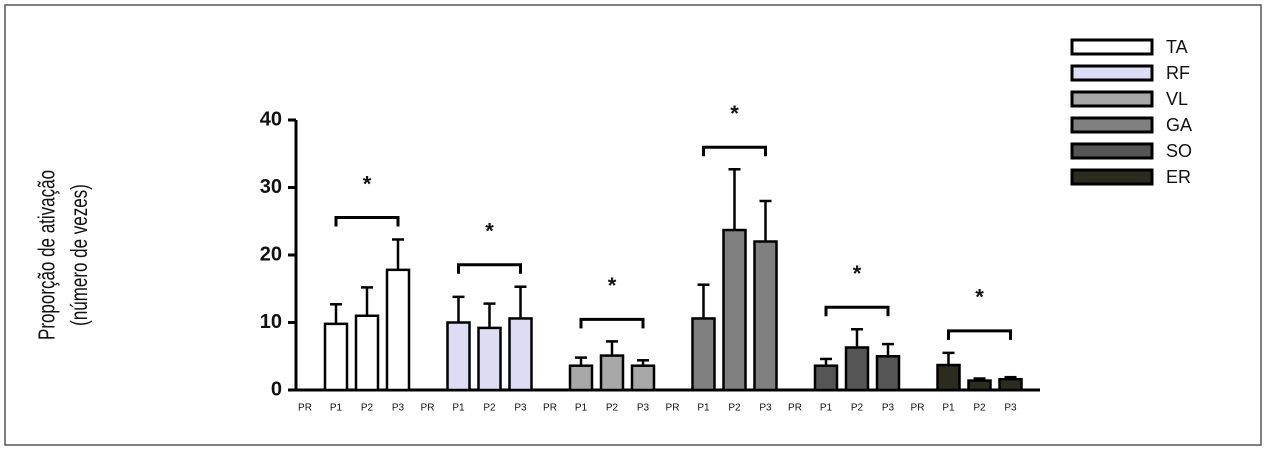  Describe the element at coordinates (1178, 73) in the screenshot. I see `legend-label: RF` at that location.